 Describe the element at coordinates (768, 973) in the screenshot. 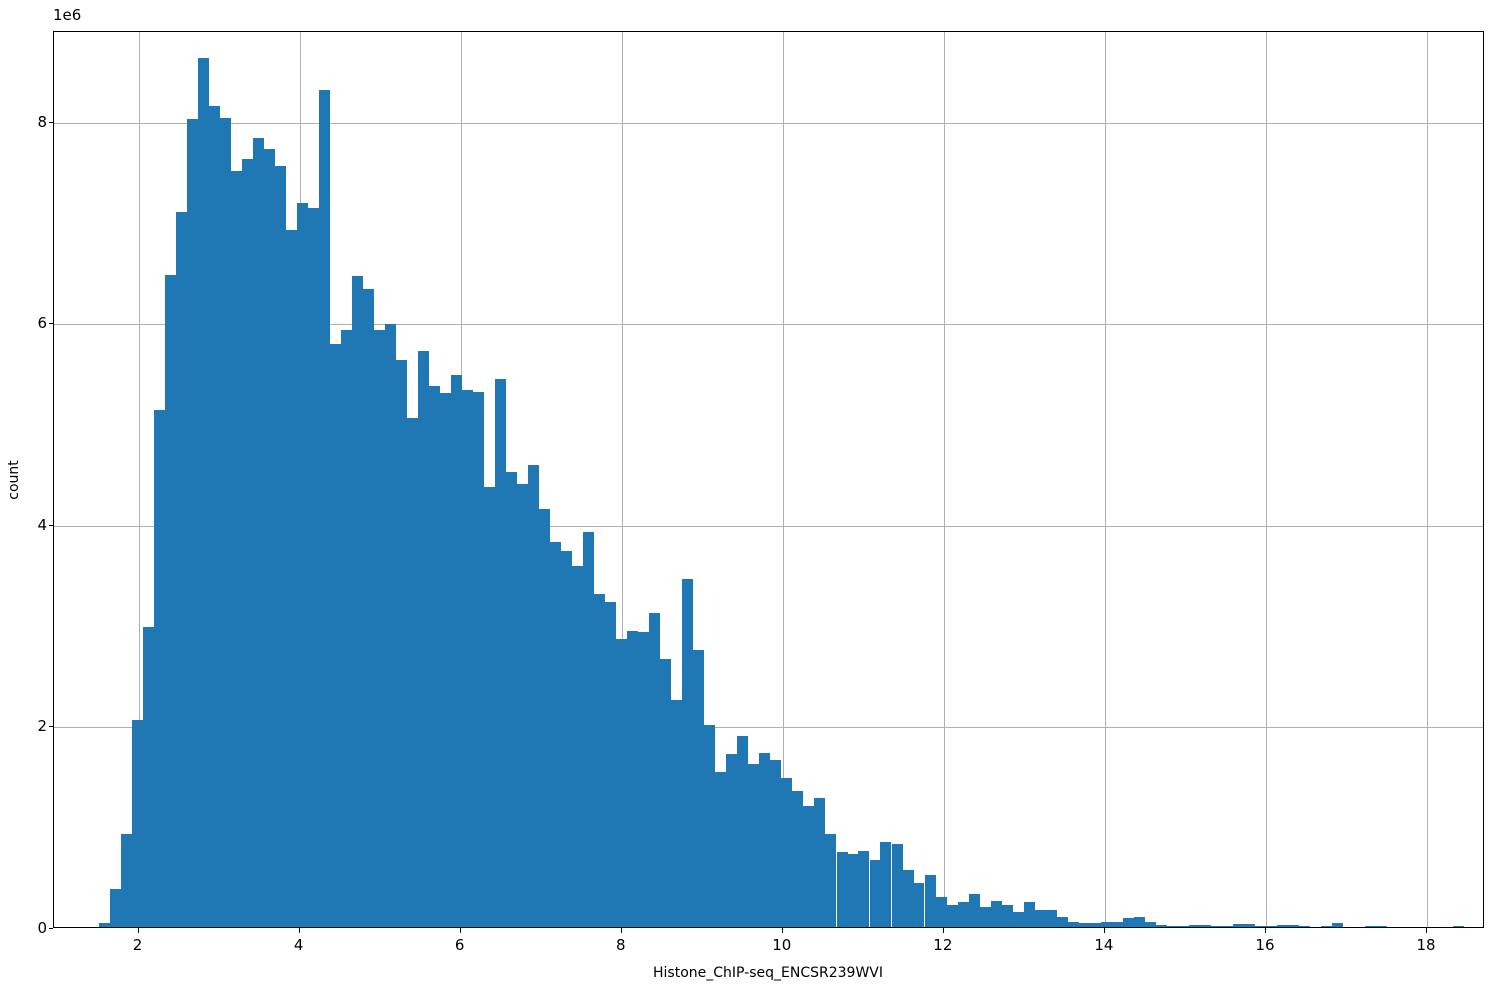

I see `x-axis-label: Histone_ChIP-seq_ENCSR239WVI` at that location.